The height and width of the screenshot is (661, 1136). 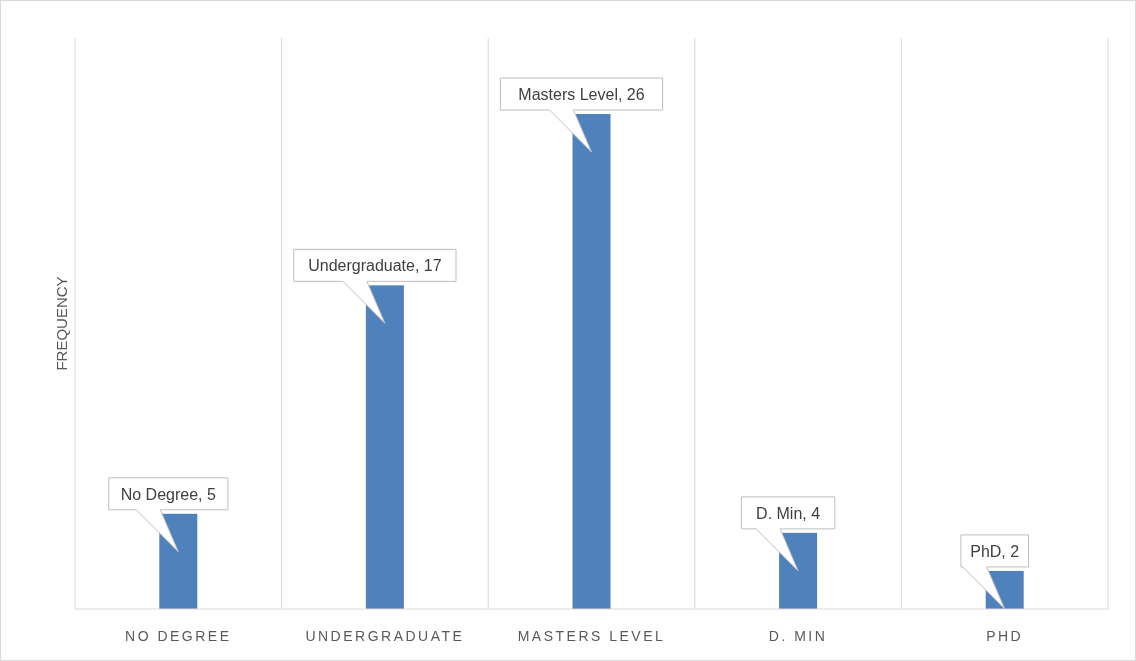 What do you see at coordinates (1005, 636) in the screenshot?
I see `x-tick-label: PHD` at bounding box center [1005, 636].